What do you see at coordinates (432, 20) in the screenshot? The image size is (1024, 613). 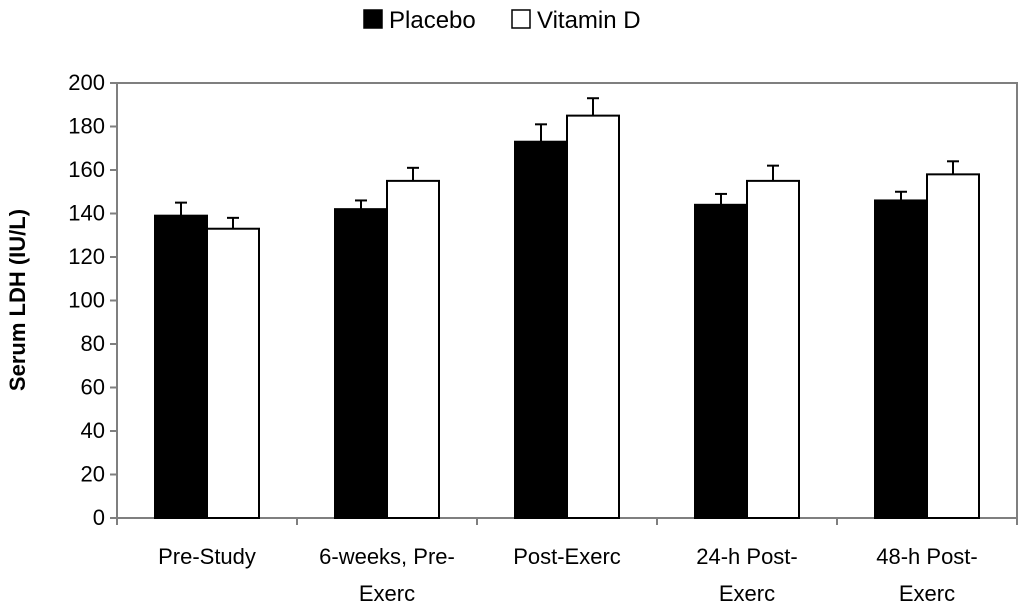 I see `legend-label-placebo: Placebo` at bounding box center [432, 20].